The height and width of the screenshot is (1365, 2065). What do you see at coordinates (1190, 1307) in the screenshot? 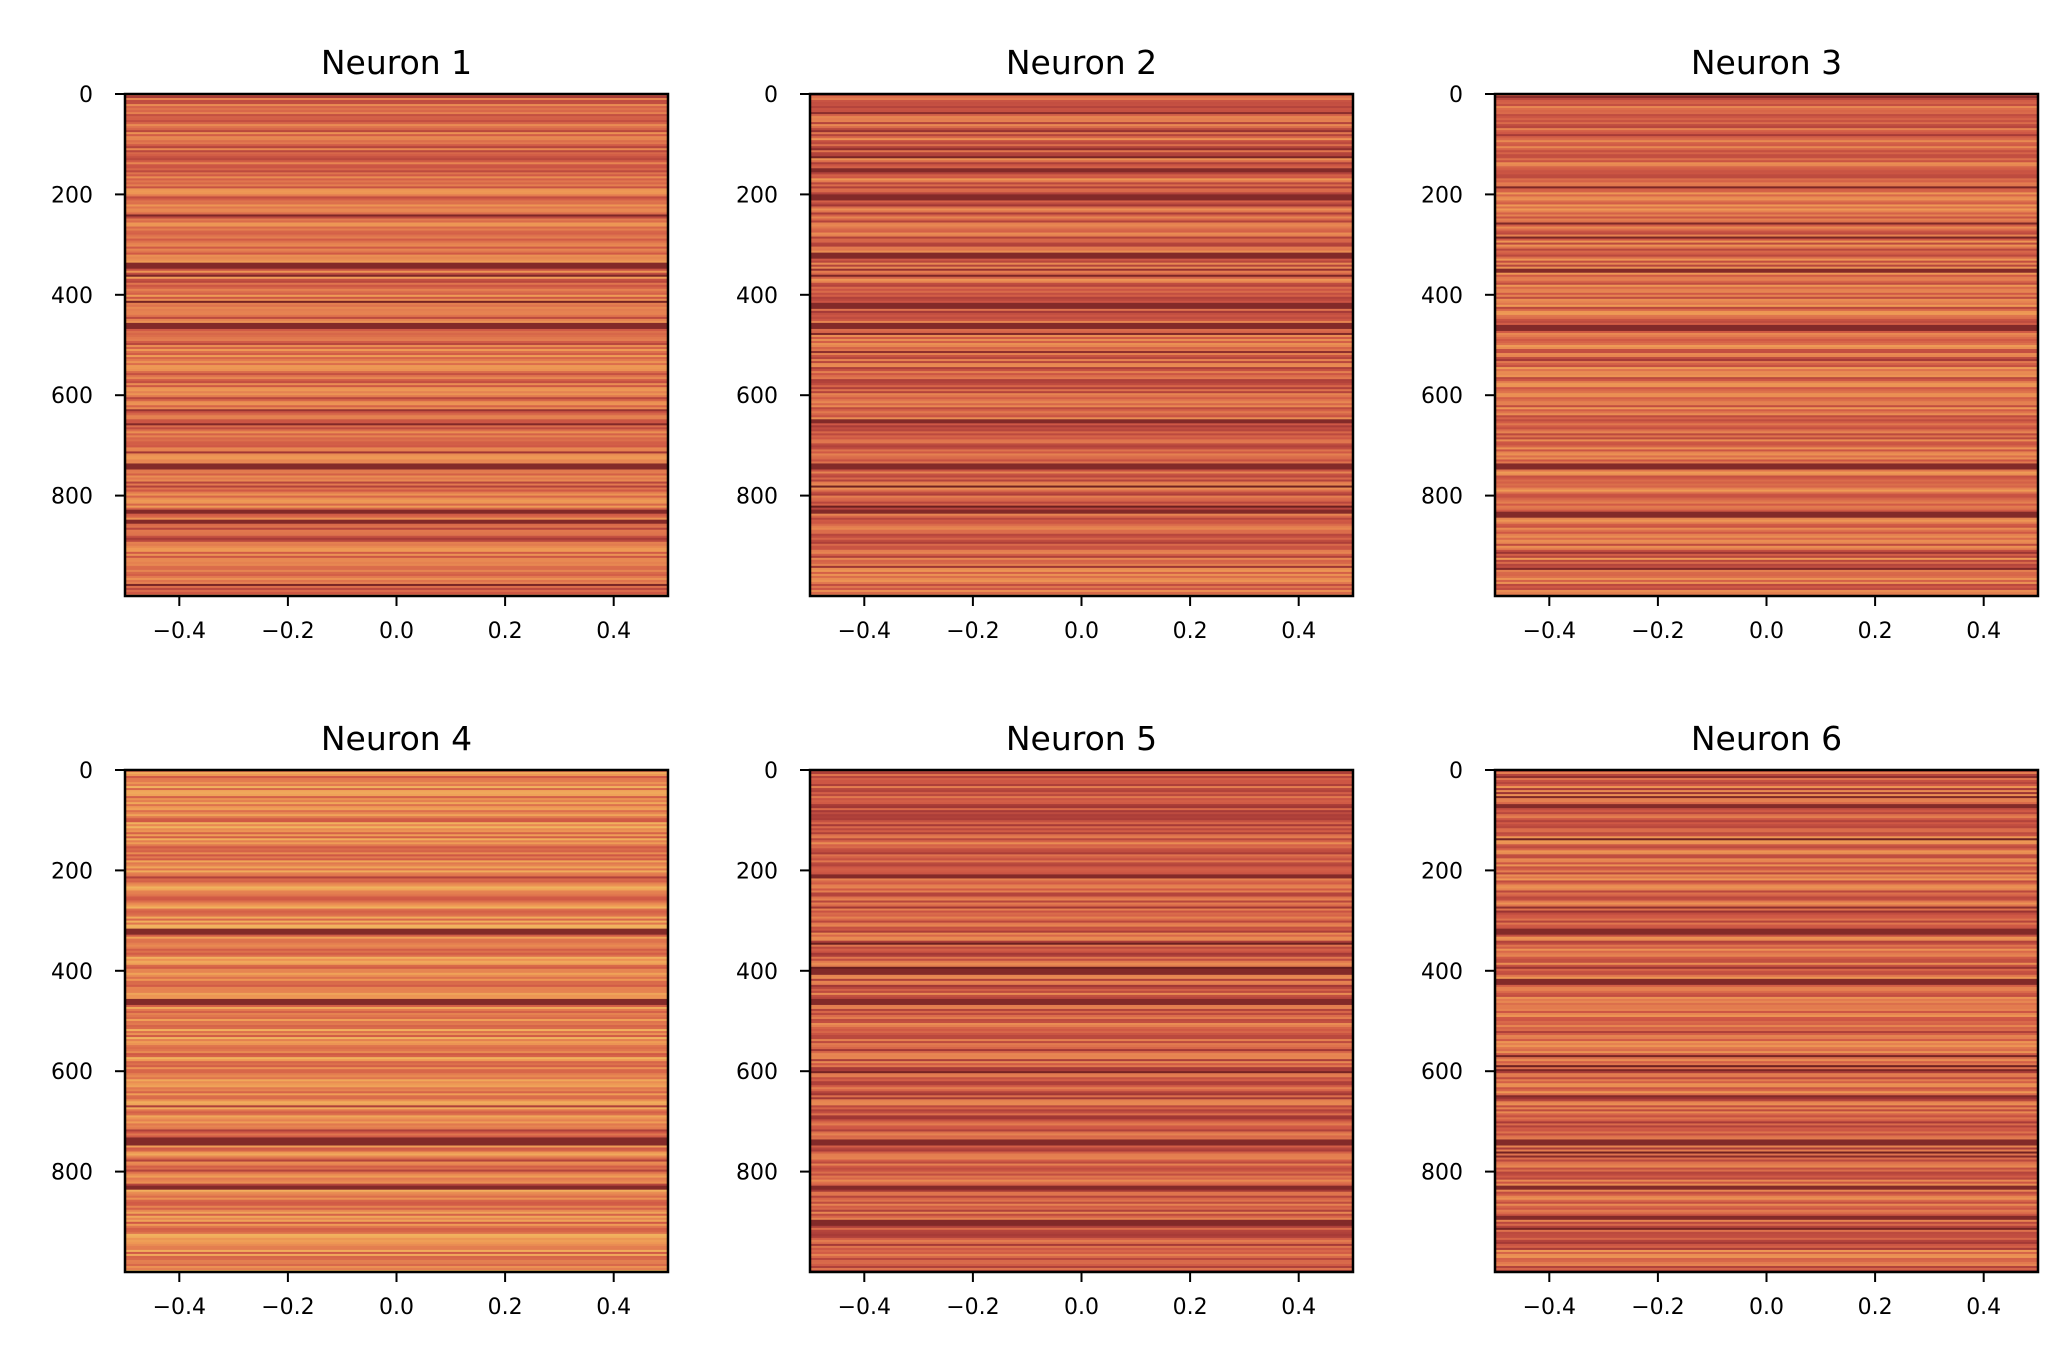
I see `x-tick-label: 0.2` at bounding box center [1190, 1307].